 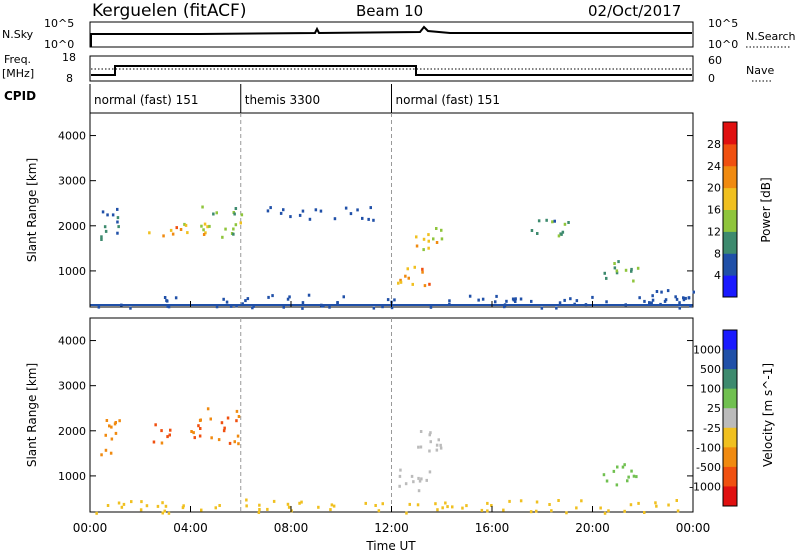 What do you see at coordinates (169, 11) in the screenshot?
I see `station-title: Kerguelen (fitACF)` at bounding box center [169, 11].